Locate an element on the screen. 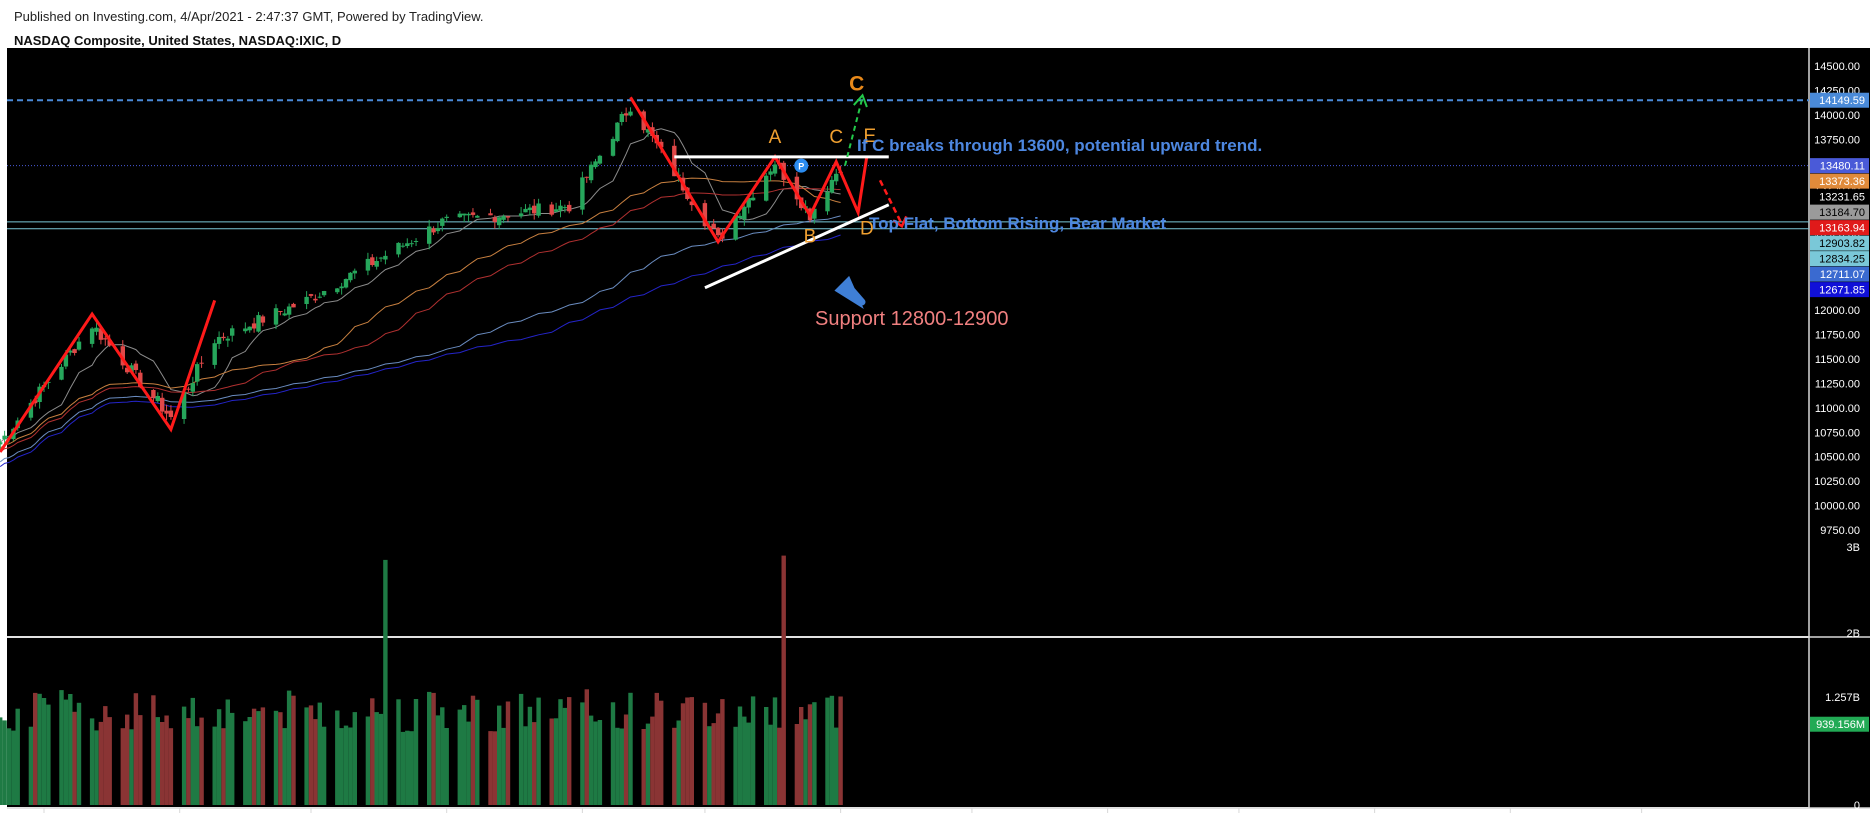 The image size is (1870, 834). time-tick-label: May is located at coordinates (982, 823).